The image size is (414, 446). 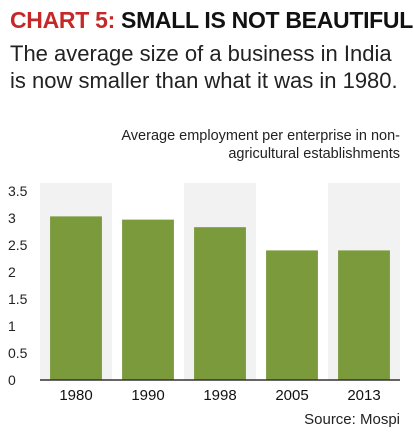 What do you see at coordinates (18, 191) in the screenshot?
I see `y-tick-label: 3.5` at bounding box center [18, 191].